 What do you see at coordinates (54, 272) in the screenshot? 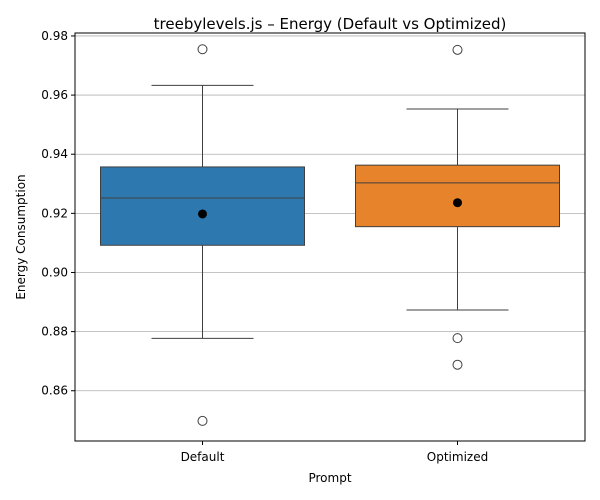
I see `y-tick-label: 0.90` at bounding box center [54, 272].